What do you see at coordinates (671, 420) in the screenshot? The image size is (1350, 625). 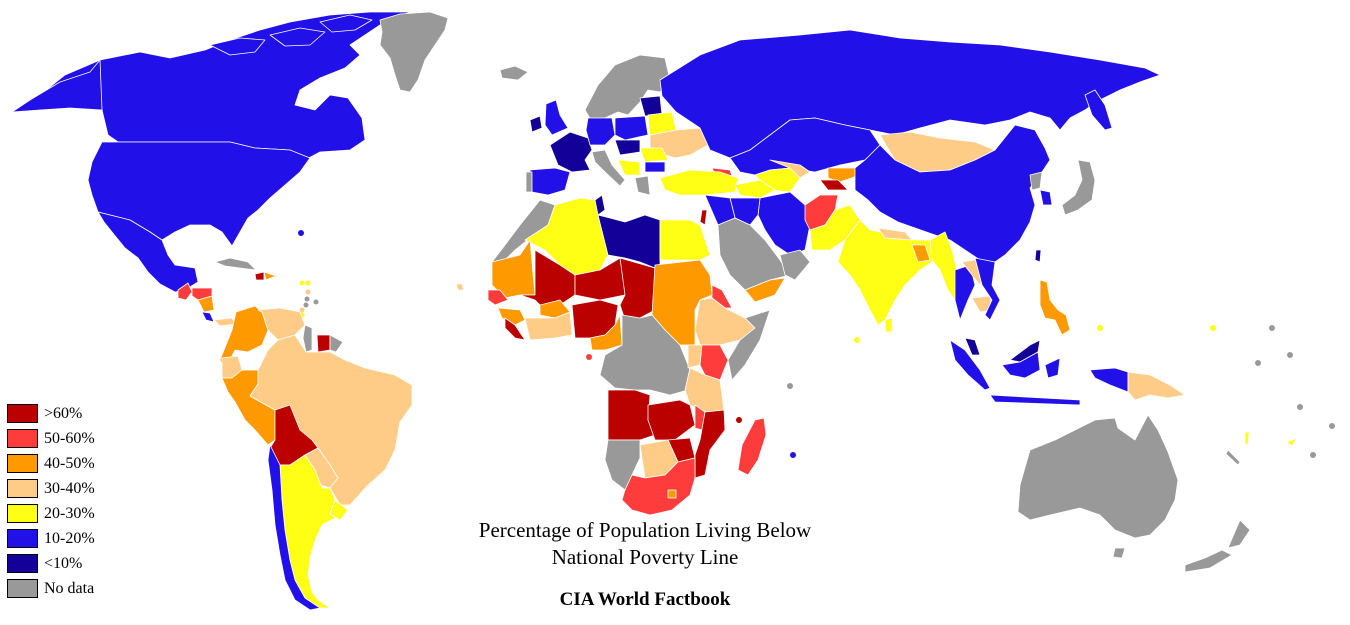 I see `region-zambia` at bounding box center [671, 420].